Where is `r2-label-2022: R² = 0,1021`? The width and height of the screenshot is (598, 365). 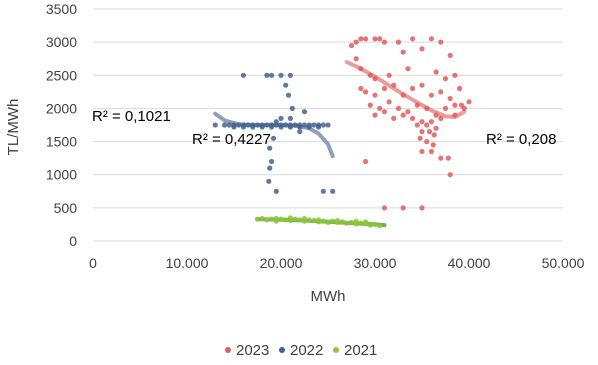
r2-label-2022: R² = 0,1021 is located at coordinates (131, 116).